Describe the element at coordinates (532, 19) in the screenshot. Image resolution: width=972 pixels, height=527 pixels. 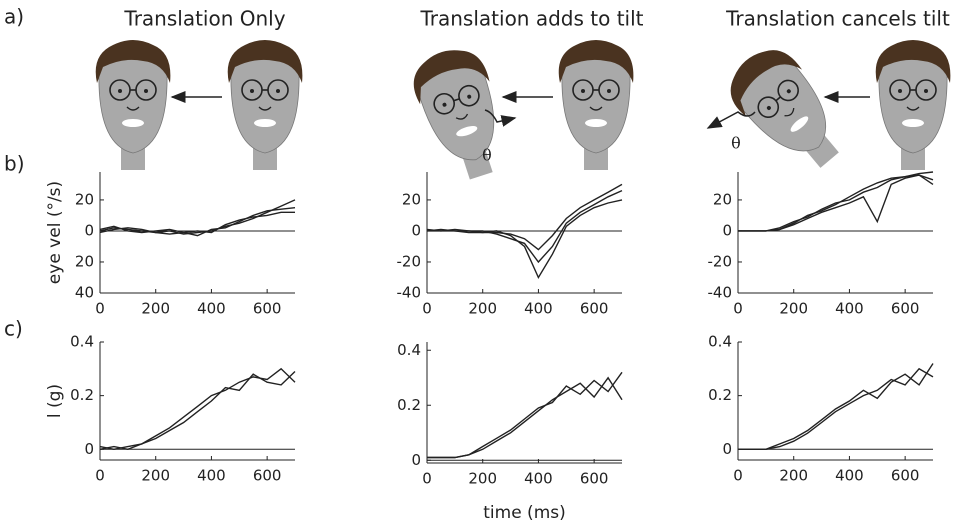
I see `column-title: Translation adds to tilt` at that location.